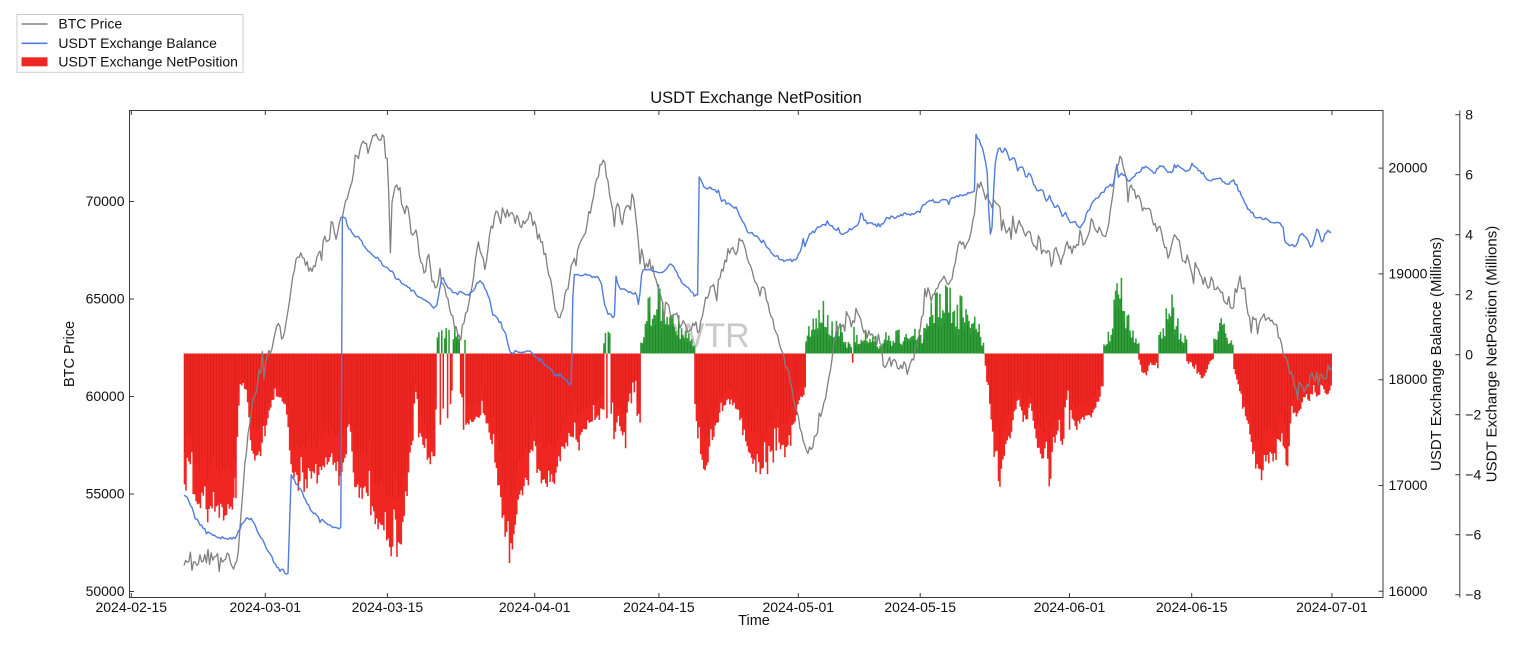  What do you see at coordinates (1473, 474) in the screenshot?
I see `svg-text: −4` at bounding box center [1473, 474].